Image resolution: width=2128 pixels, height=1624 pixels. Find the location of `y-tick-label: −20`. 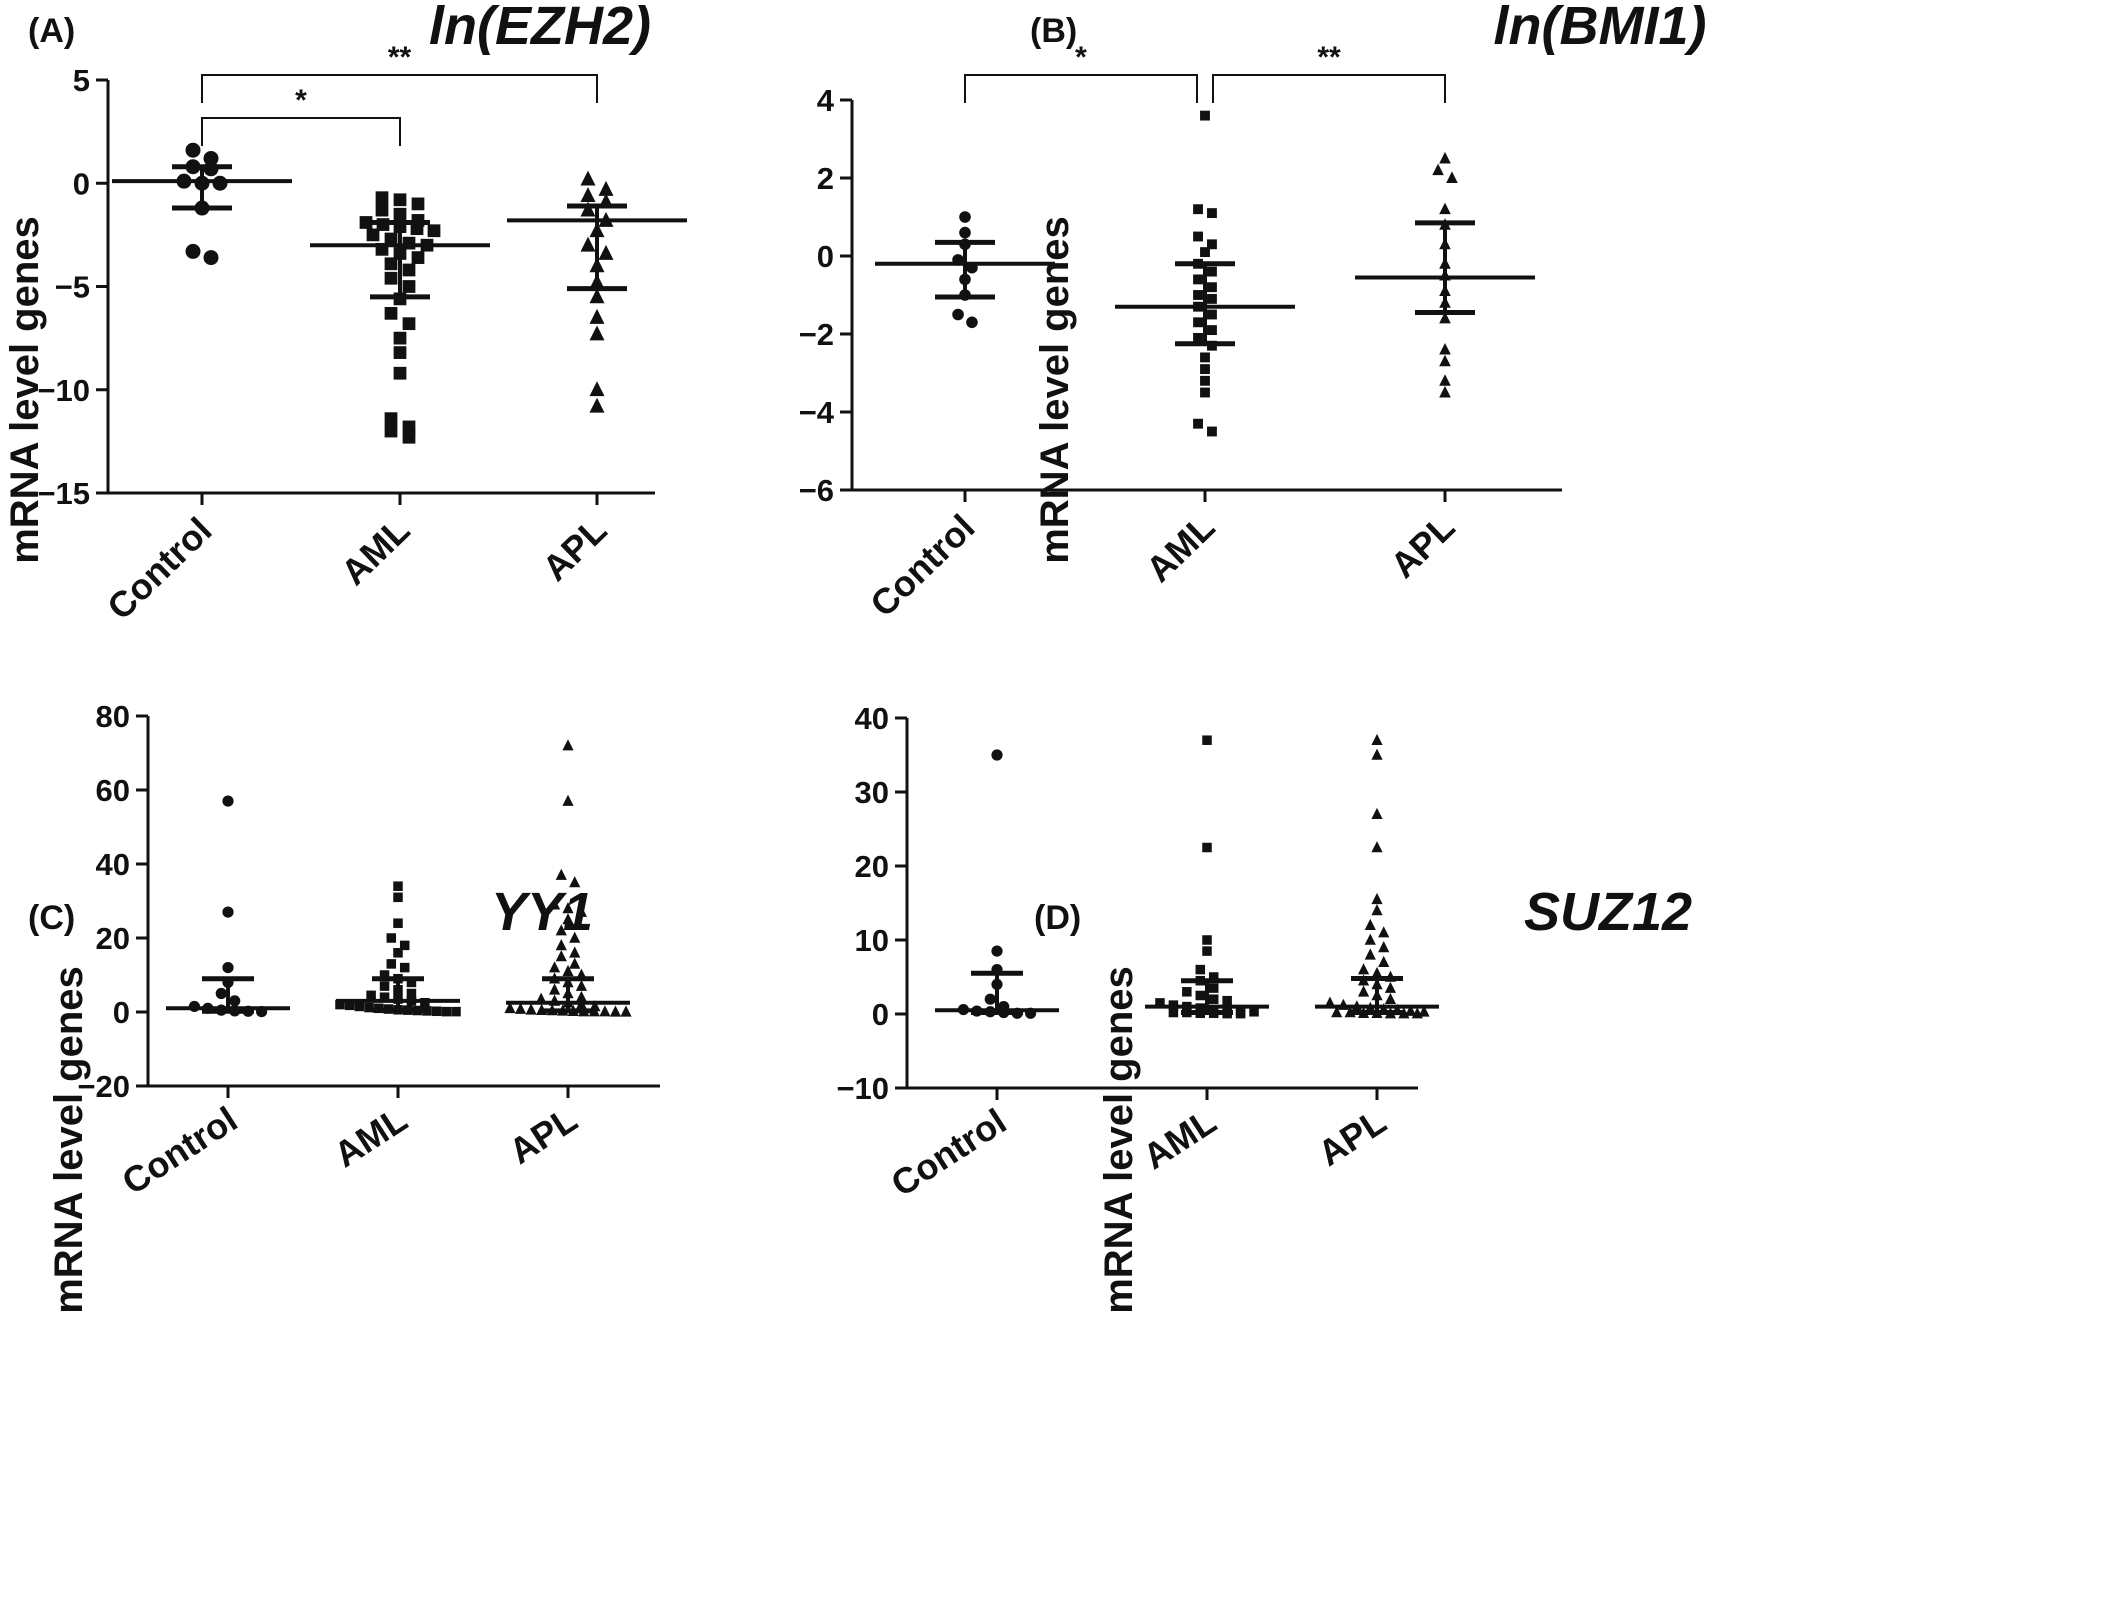

y-tick-label: −20 is located at coordinates (103, 1086).